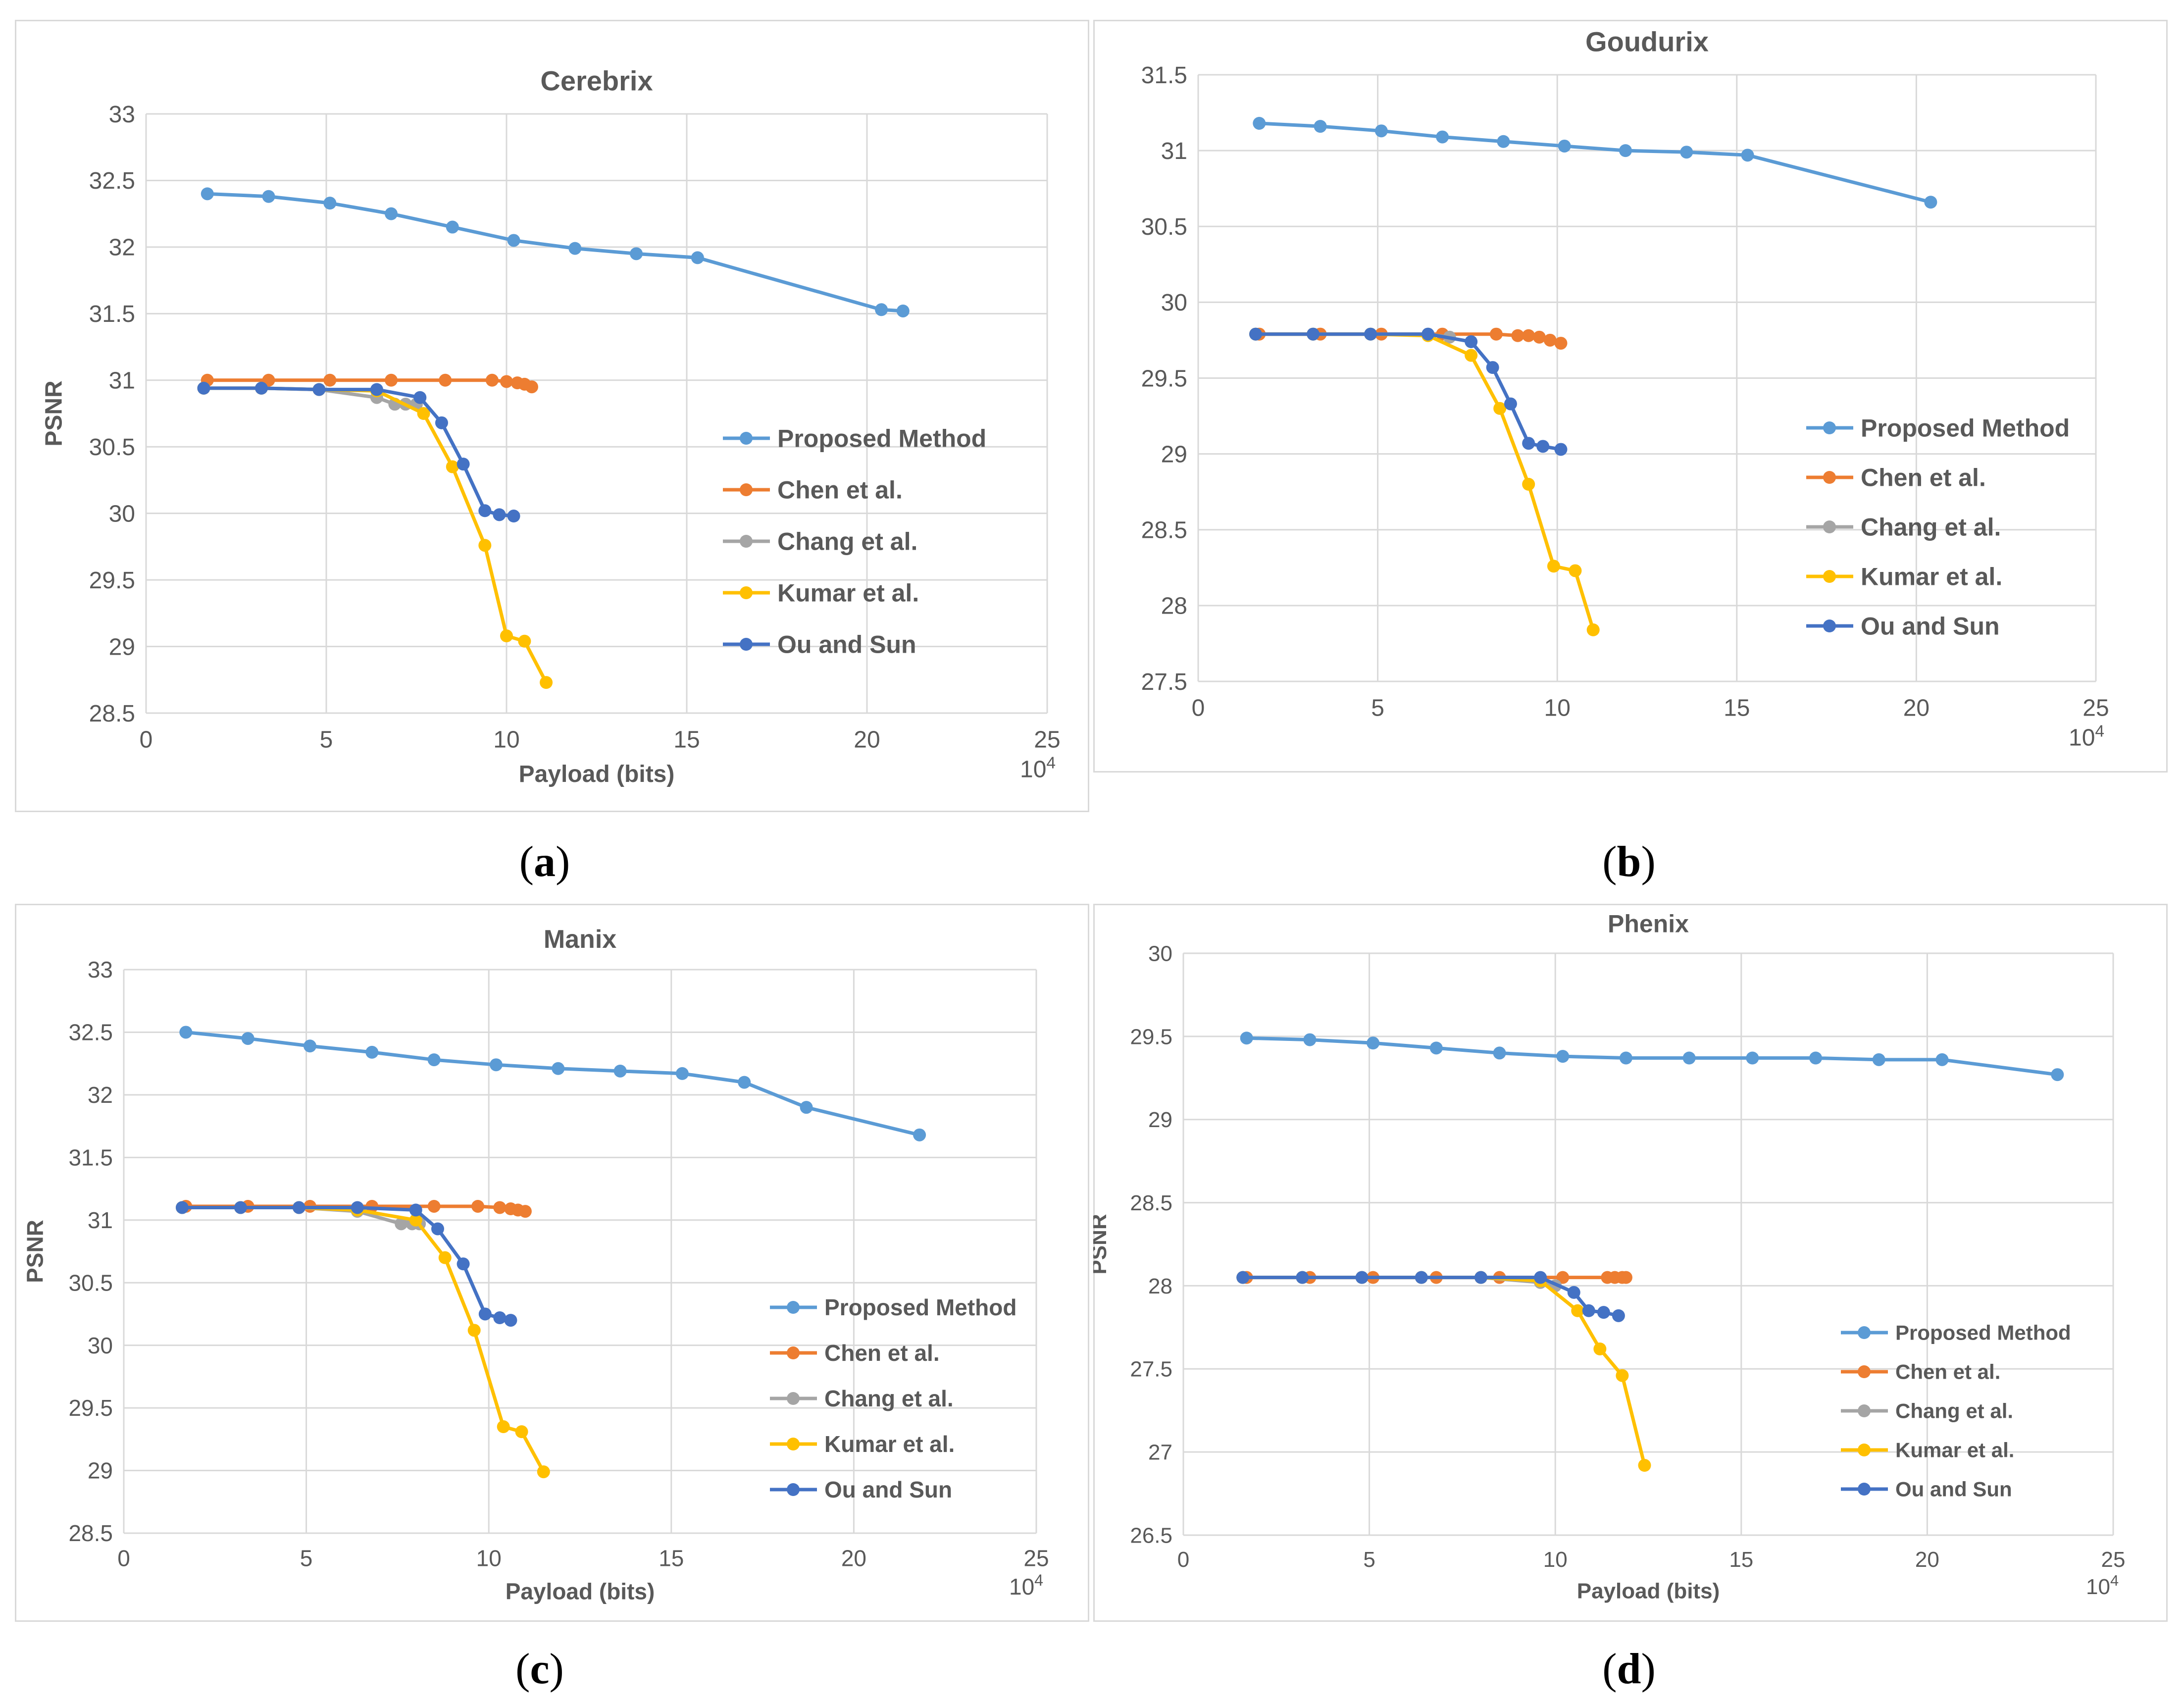  Describe the element at coordinates (1629, 1669) in the screenshot. I see `panel-label-d: (d)` at that location.